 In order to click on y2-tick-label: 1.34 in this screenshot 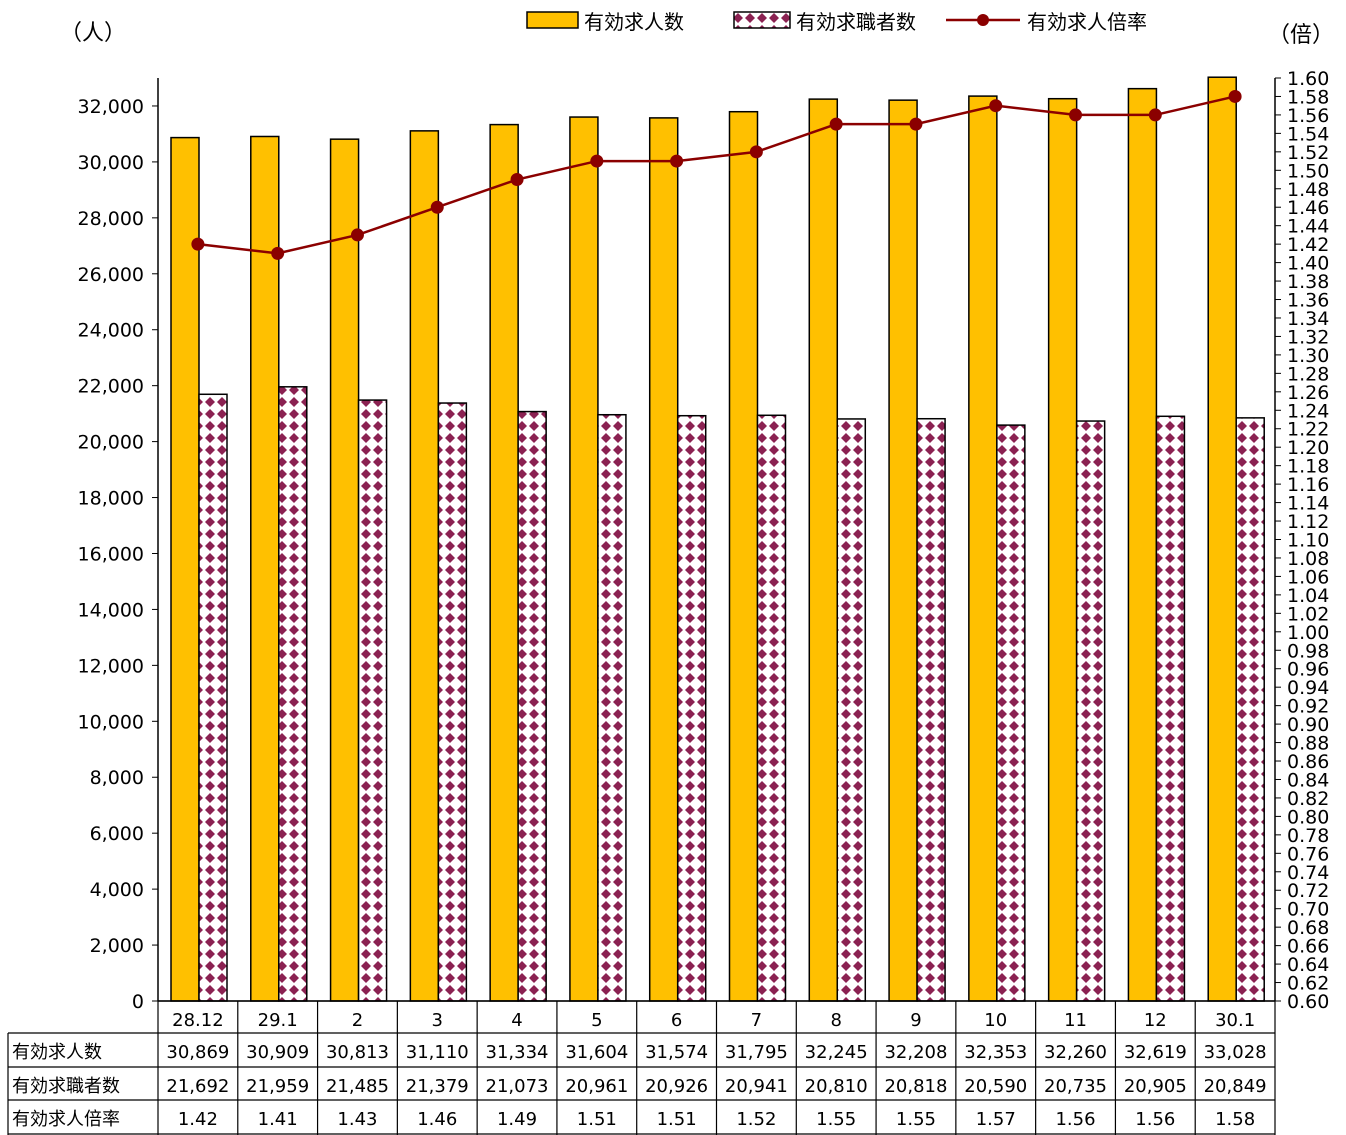, I will do `click(1308, 319)`.